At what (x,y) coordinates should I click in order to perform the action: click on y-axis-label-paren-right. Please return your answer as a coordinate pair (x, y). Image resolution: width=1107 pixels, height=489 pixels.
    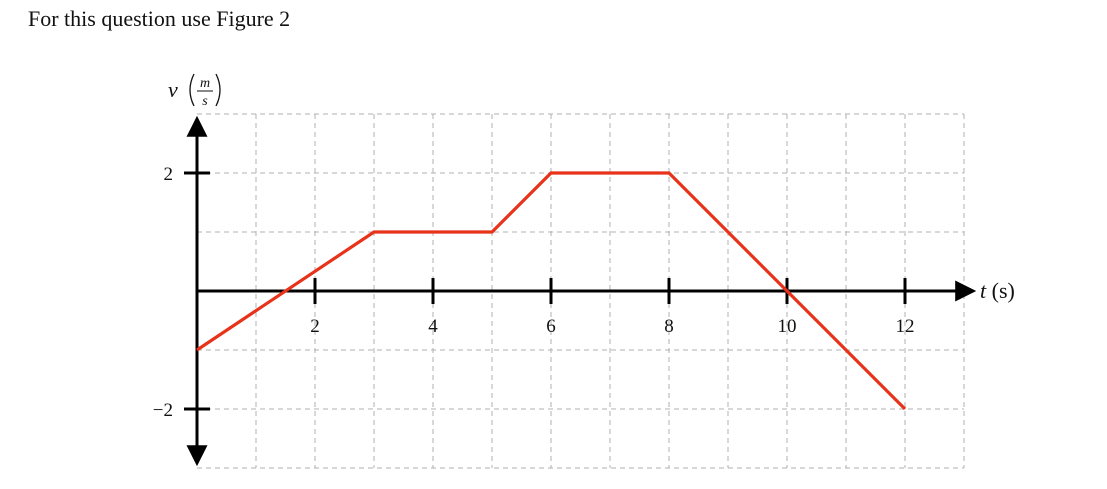
    Looking at the image, I should click on (218, 90).